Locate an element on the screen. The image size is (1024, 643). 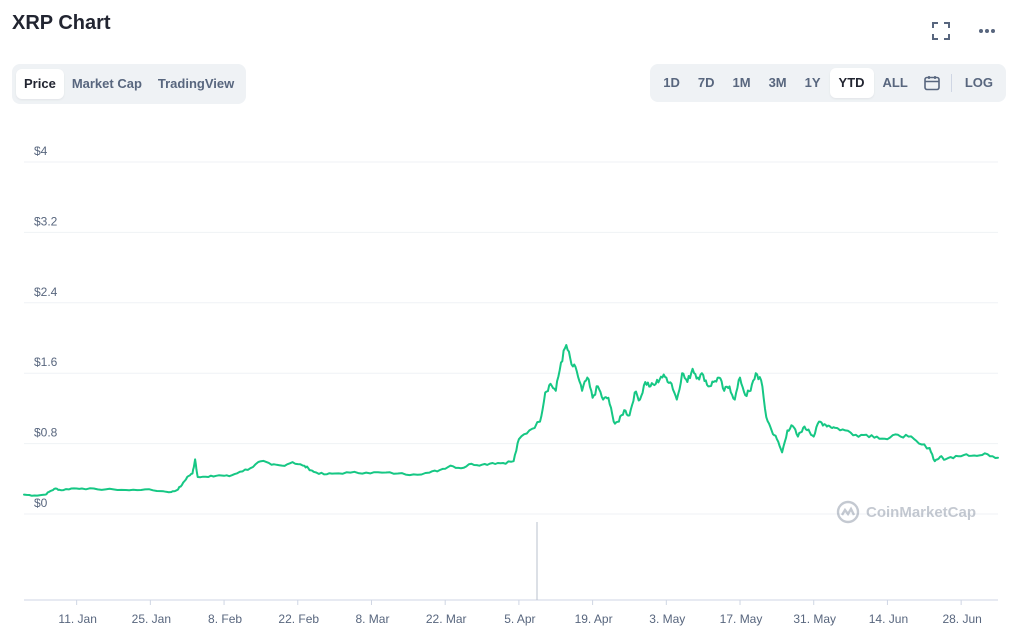
y-tick-label: $3.2 is located at coordinates (46, 221).